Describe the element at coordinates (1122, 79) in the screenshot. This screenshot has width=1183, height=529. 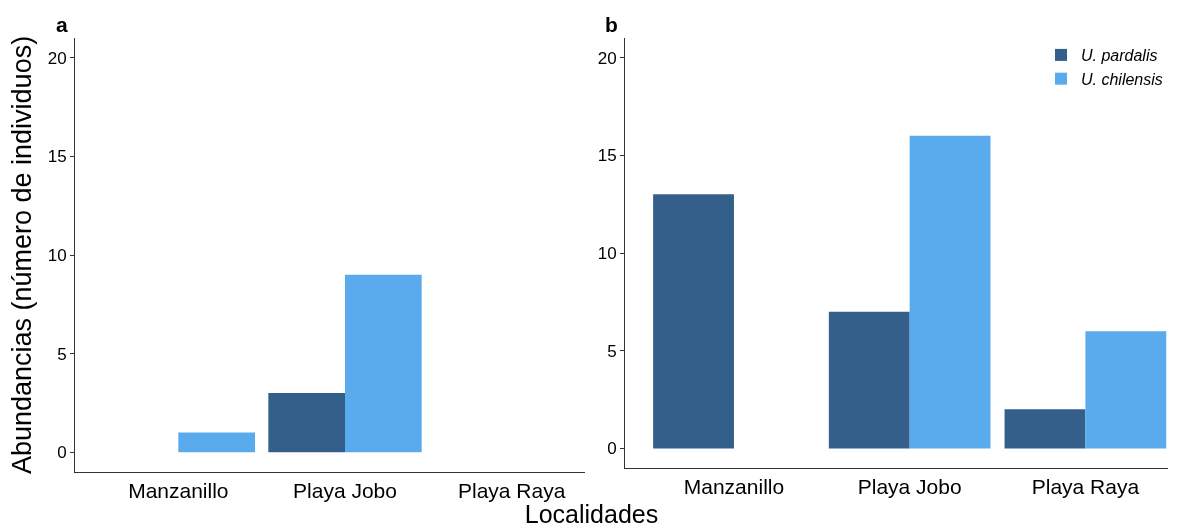
I see `legend-label: U. chilensis` at that location.